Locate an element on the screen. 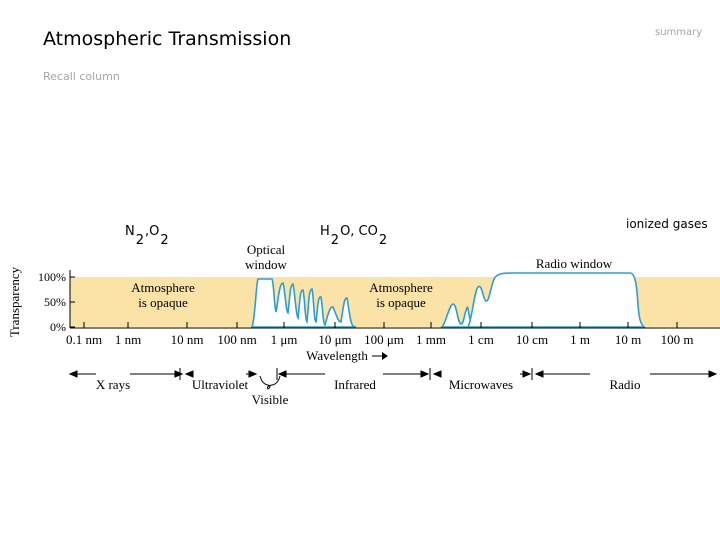 The height and width of the screenshot is (540, 720). x-tick-label: 100 nm is located at coordinates (236, 339).